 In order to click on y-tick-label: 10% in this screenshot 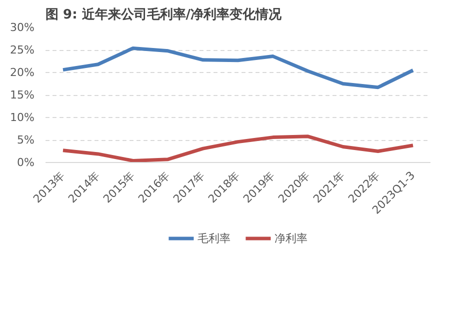, I will do `click(22, 117)`.